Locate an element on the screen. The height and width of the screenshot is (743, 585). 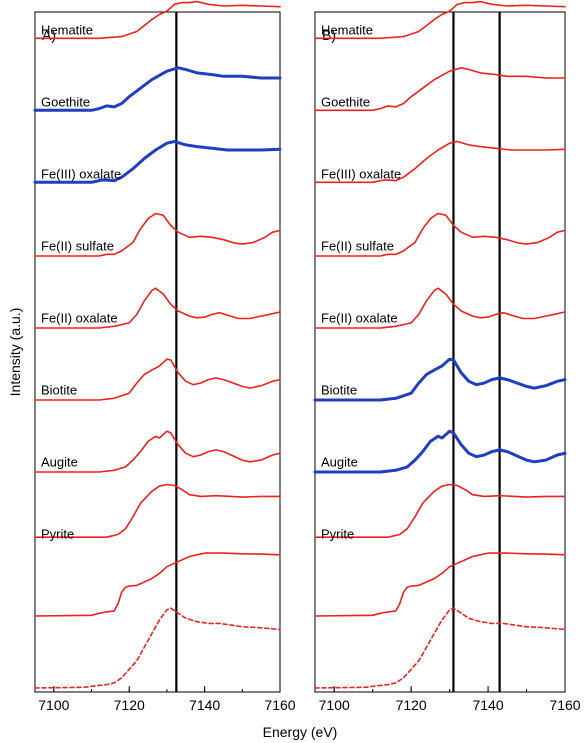
panel-a-label-fe-ii-oxalate: Fe(II) oxalate is located at coordinates (79, 317).